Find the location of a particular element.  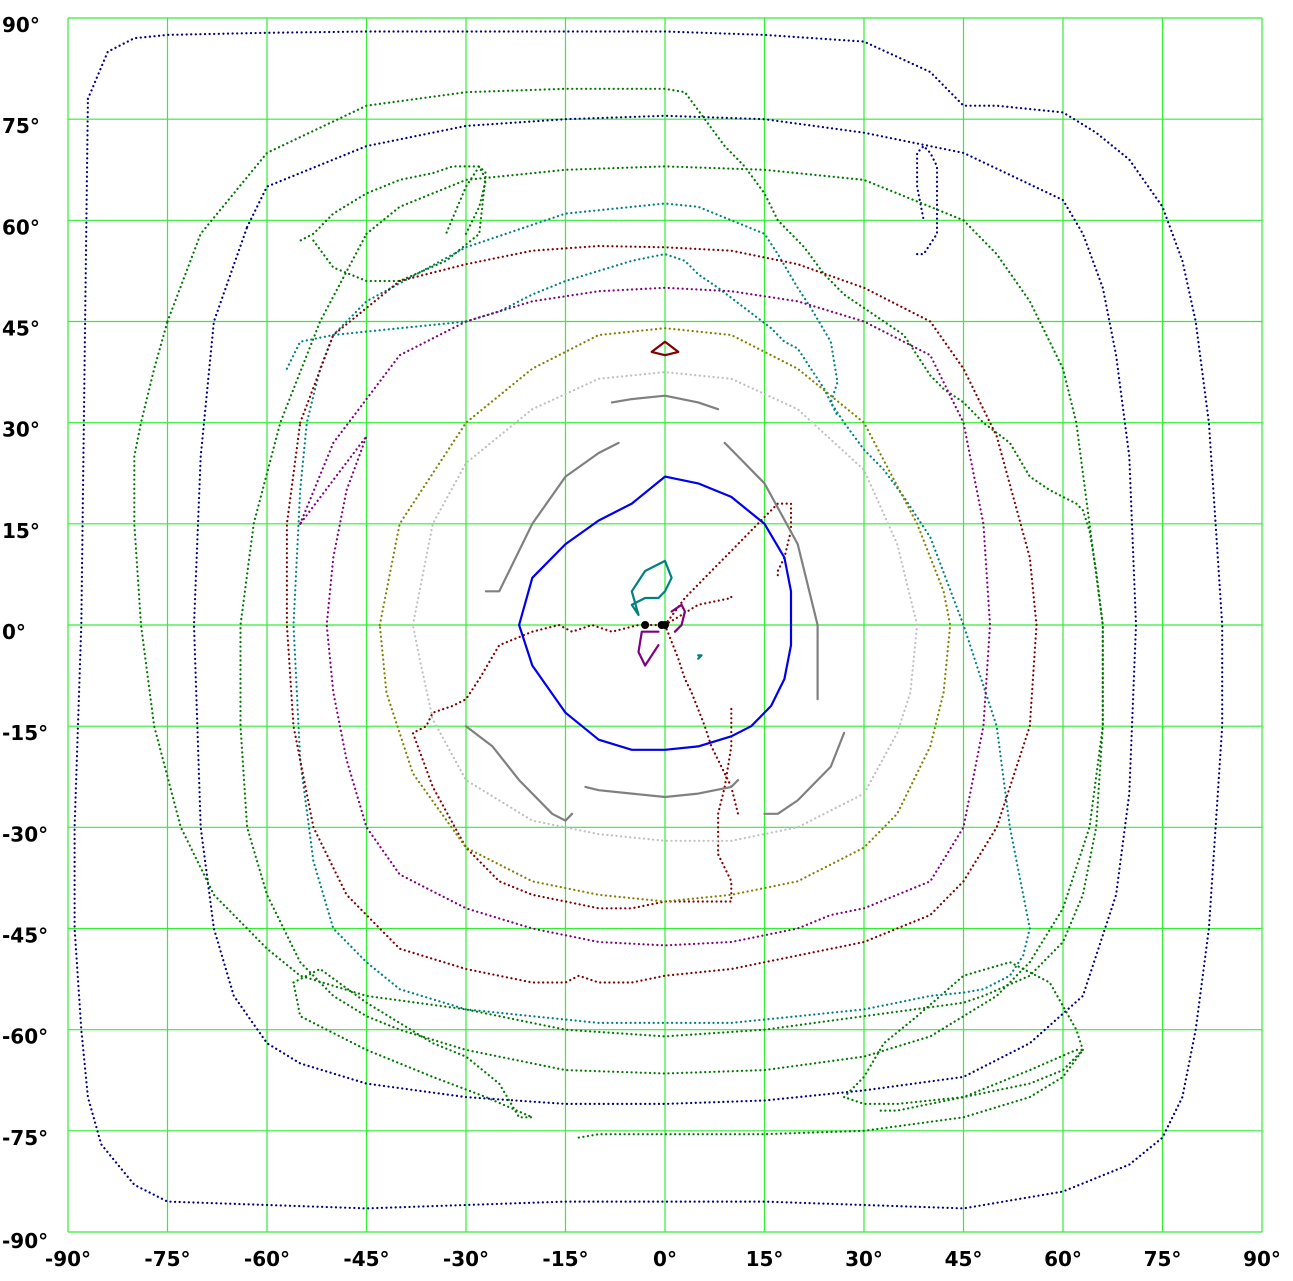

y-tick-label: -60° is located at coordinates (25, 1037).